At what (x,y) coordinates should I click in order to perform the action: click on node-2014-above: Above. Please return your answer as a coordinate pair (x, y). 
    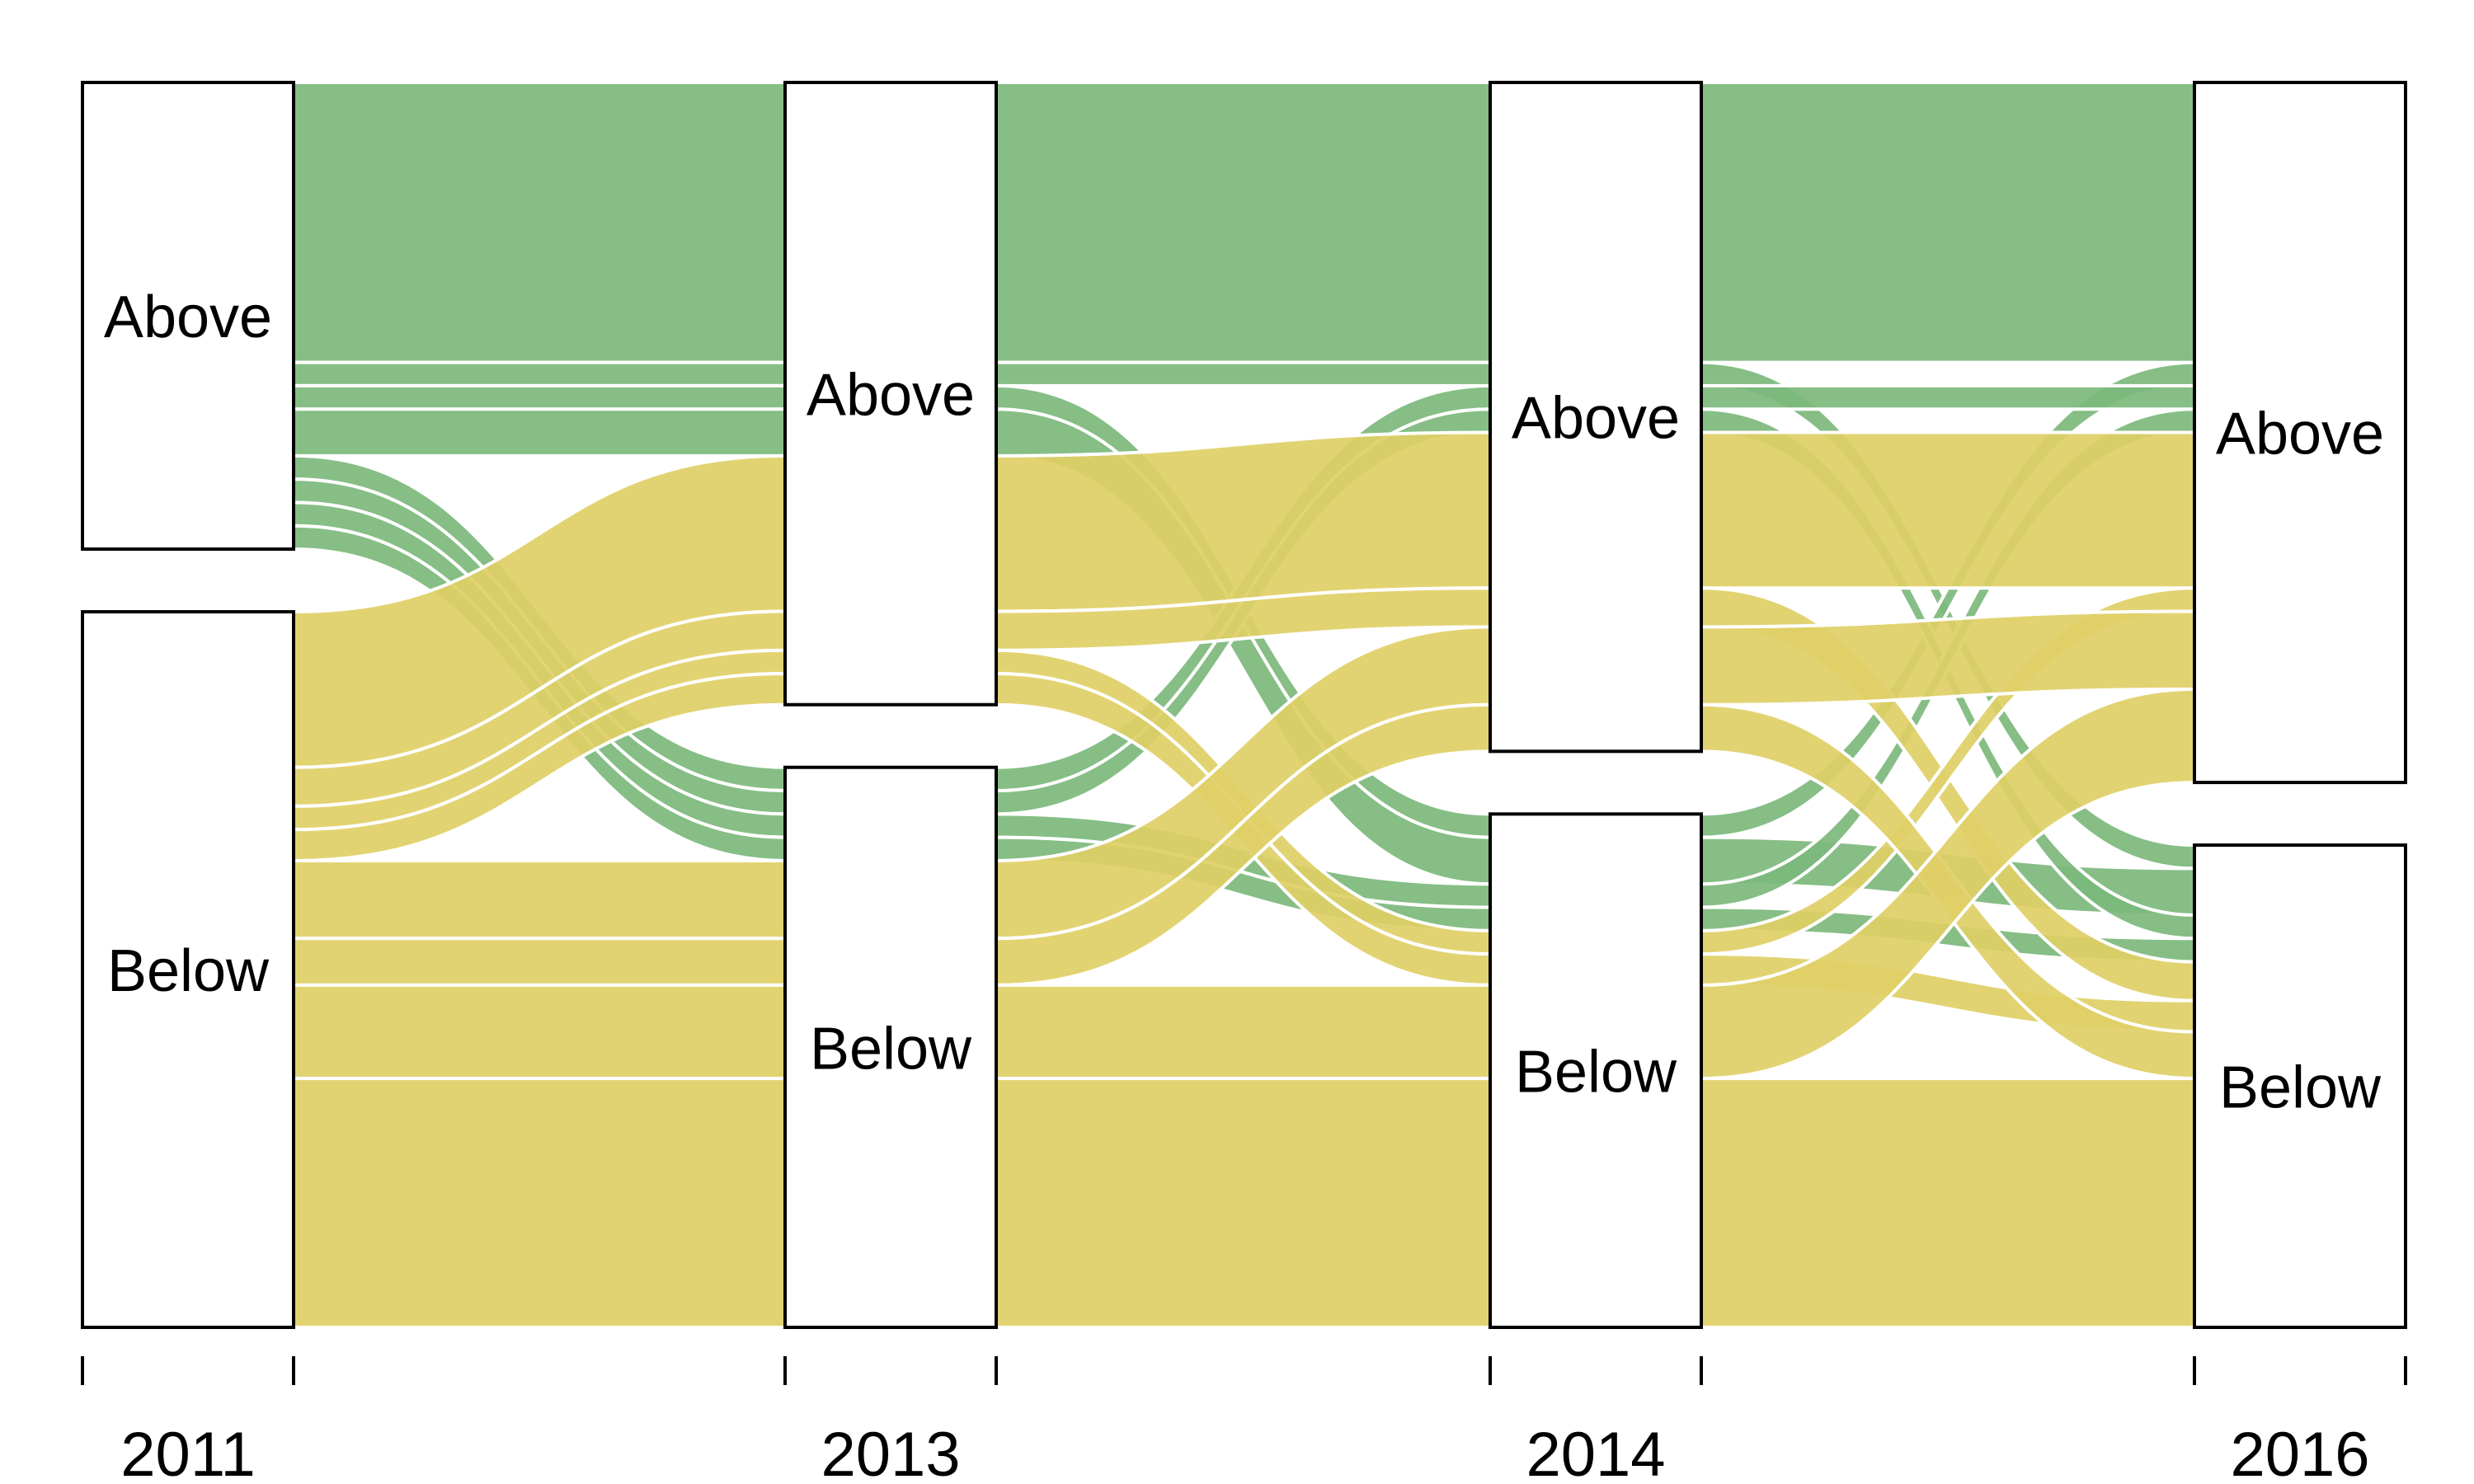
    Looking at the image, I should click on (1596, 417).